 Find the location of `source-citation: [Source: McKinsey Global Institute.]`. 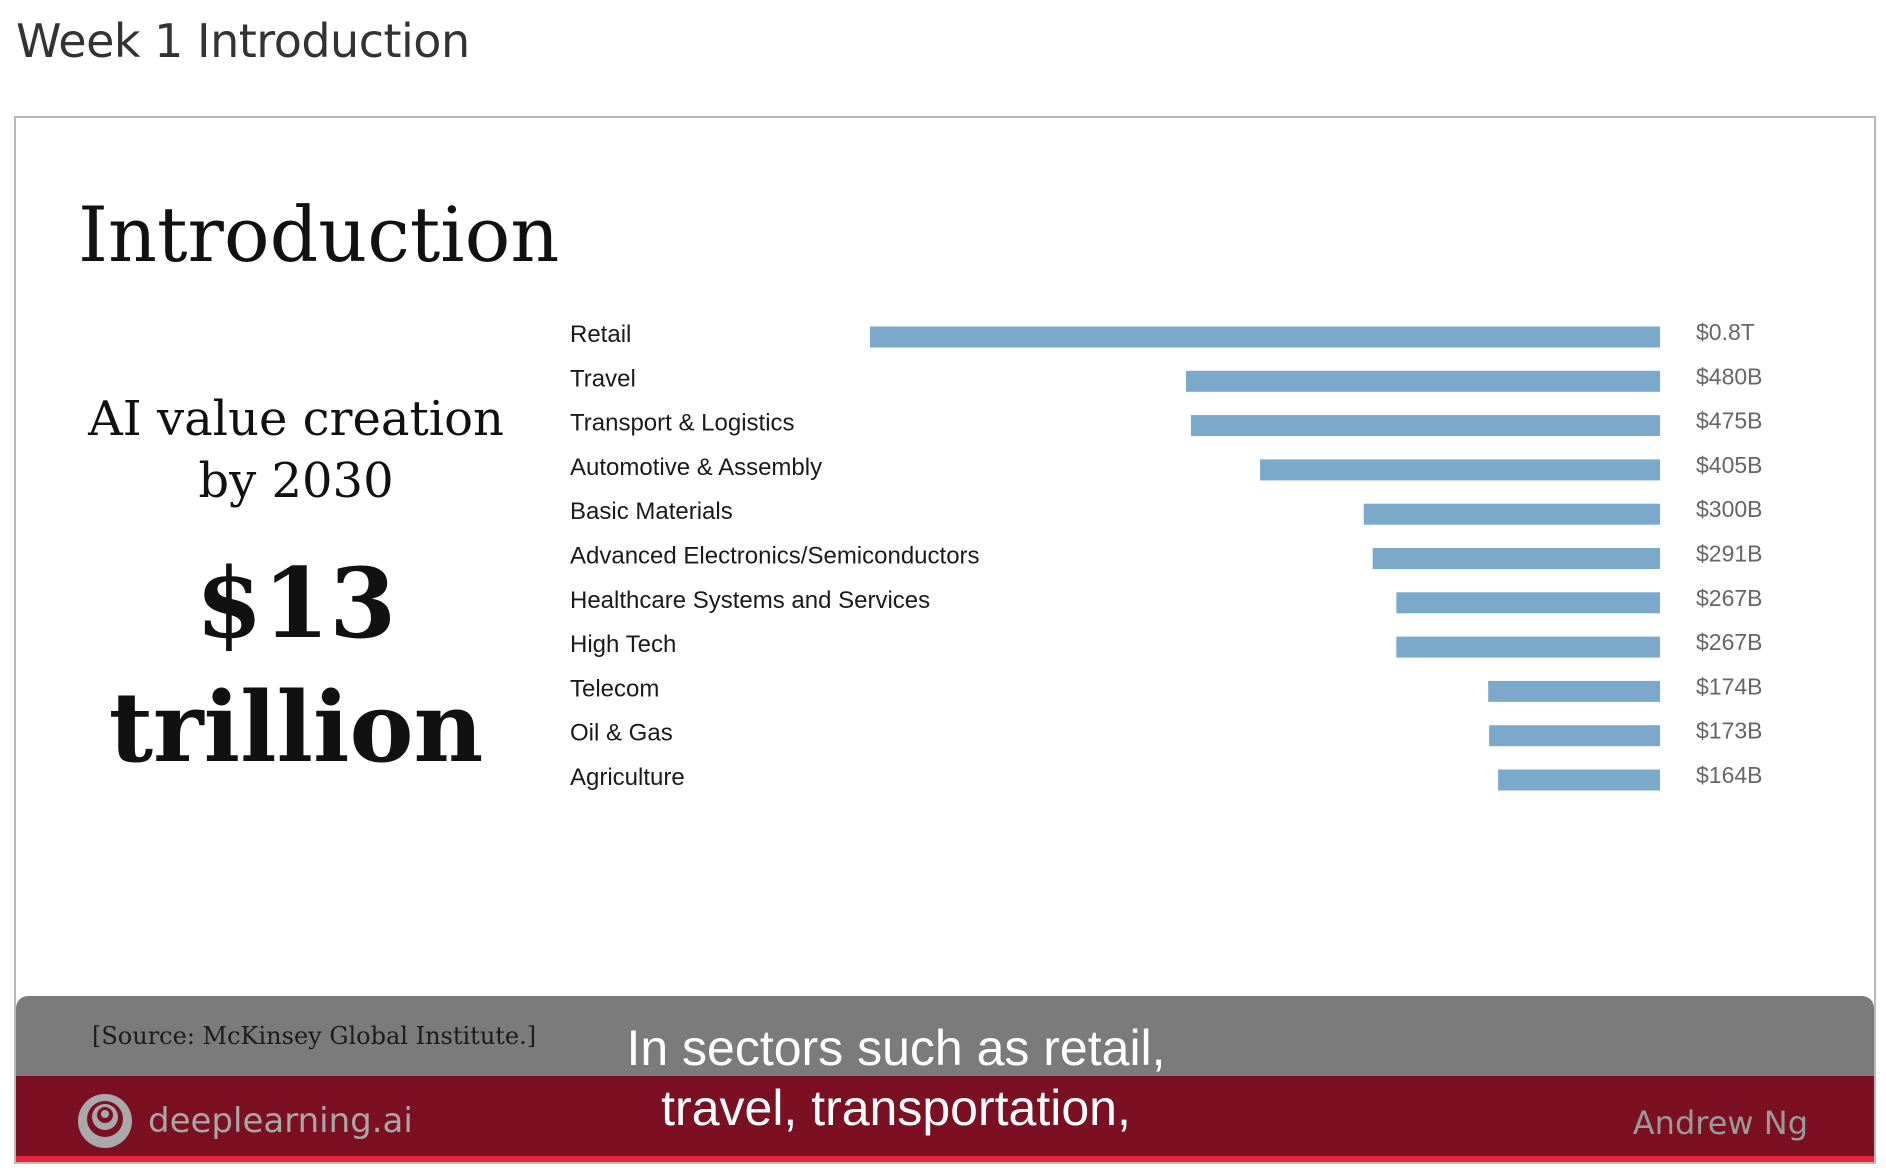

source-citation: [Source: McKinsey Global Institute.] is located at coordinates (314, 1036).